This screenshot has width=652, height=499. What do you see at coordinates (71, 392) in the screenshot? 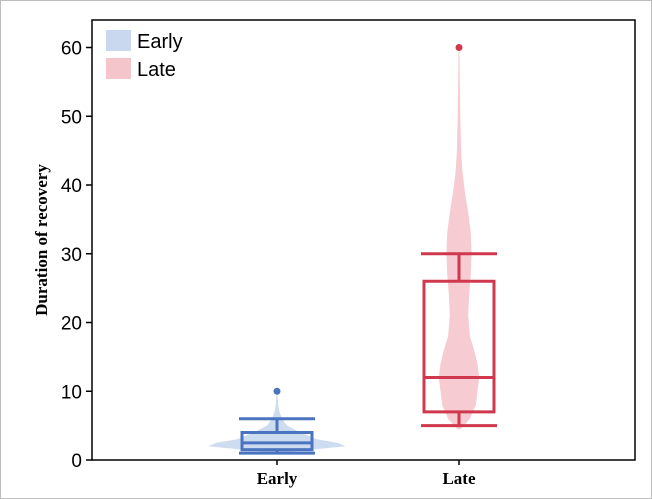
I see `y-tick-label: 10` at bounding box center [71, 392].